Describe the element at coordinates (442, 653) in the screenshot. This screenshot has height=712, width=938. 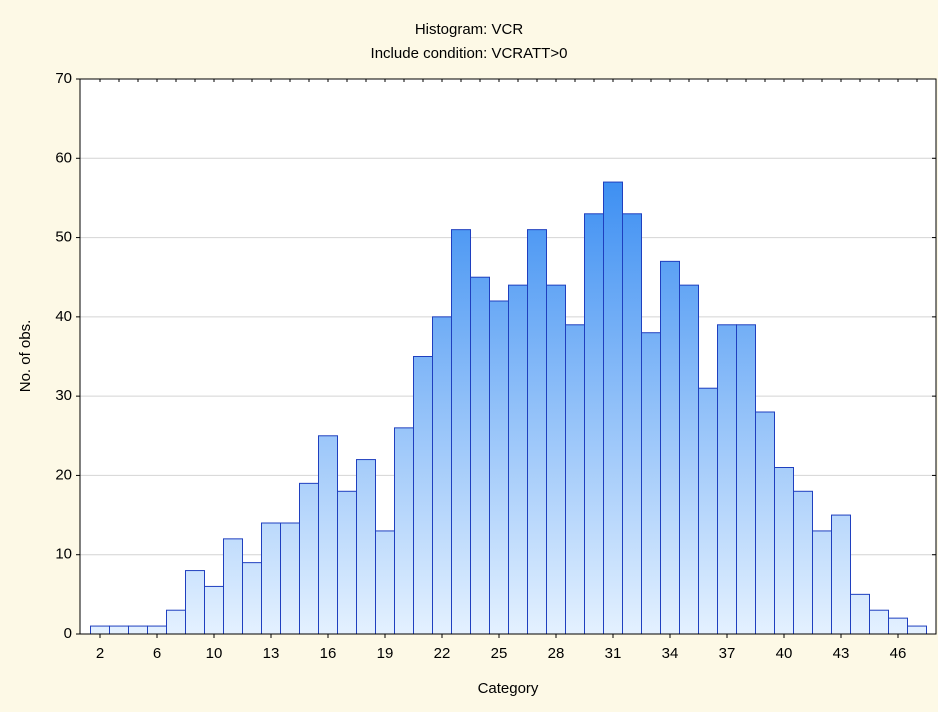
I see `x-tick-label: 22` at that location.